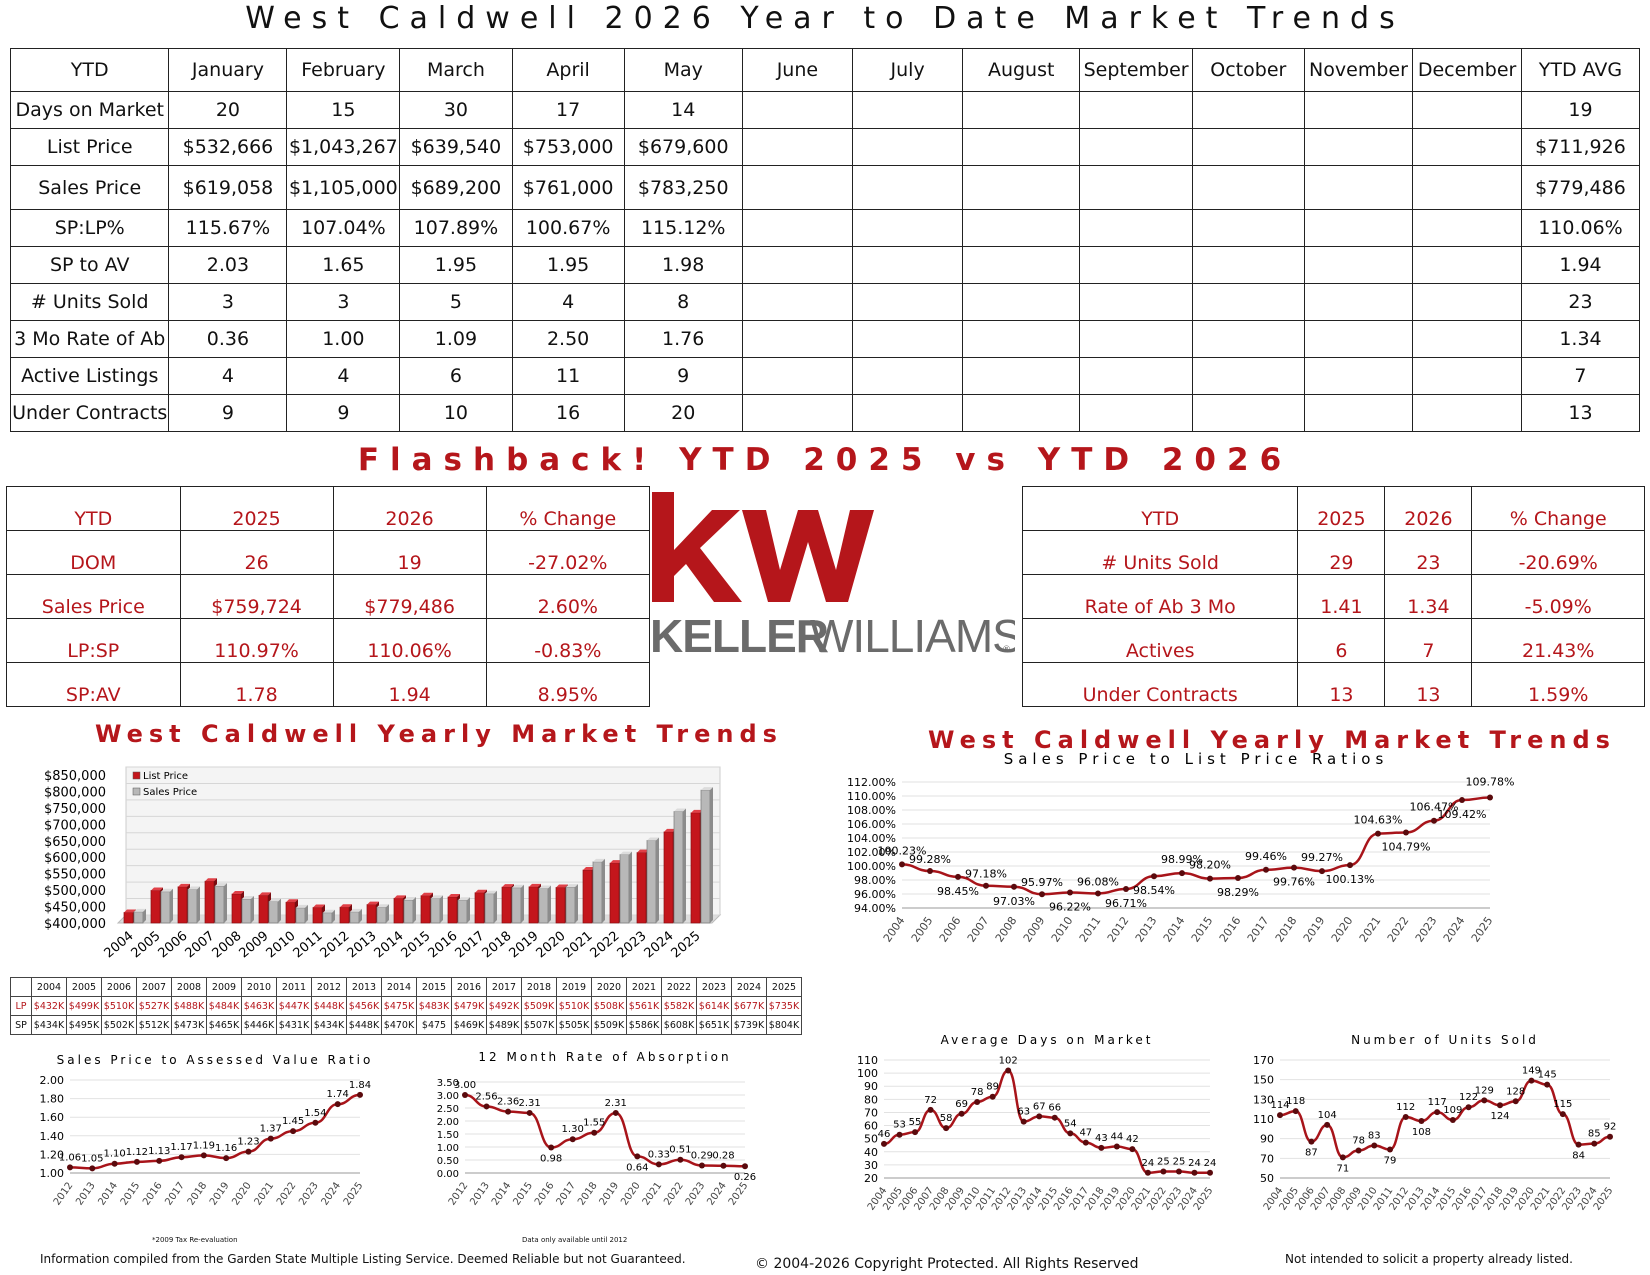 The width and height of the screenshot is (1650, 1275). Describe the element at coordinates (1445, 1040) in the screenshot. I see `chart-title: Number of Units Sold` at that location.